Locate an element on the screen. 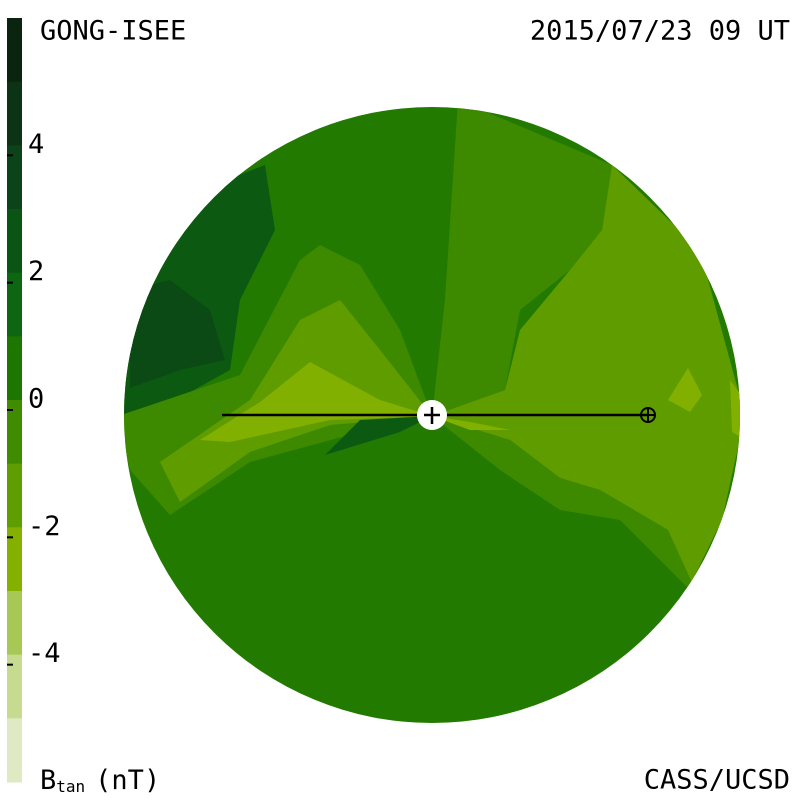 This screenshot has width=800, height=800. colorbar: 4 2 0 -2 -4 is located at coordinates (34, 400).